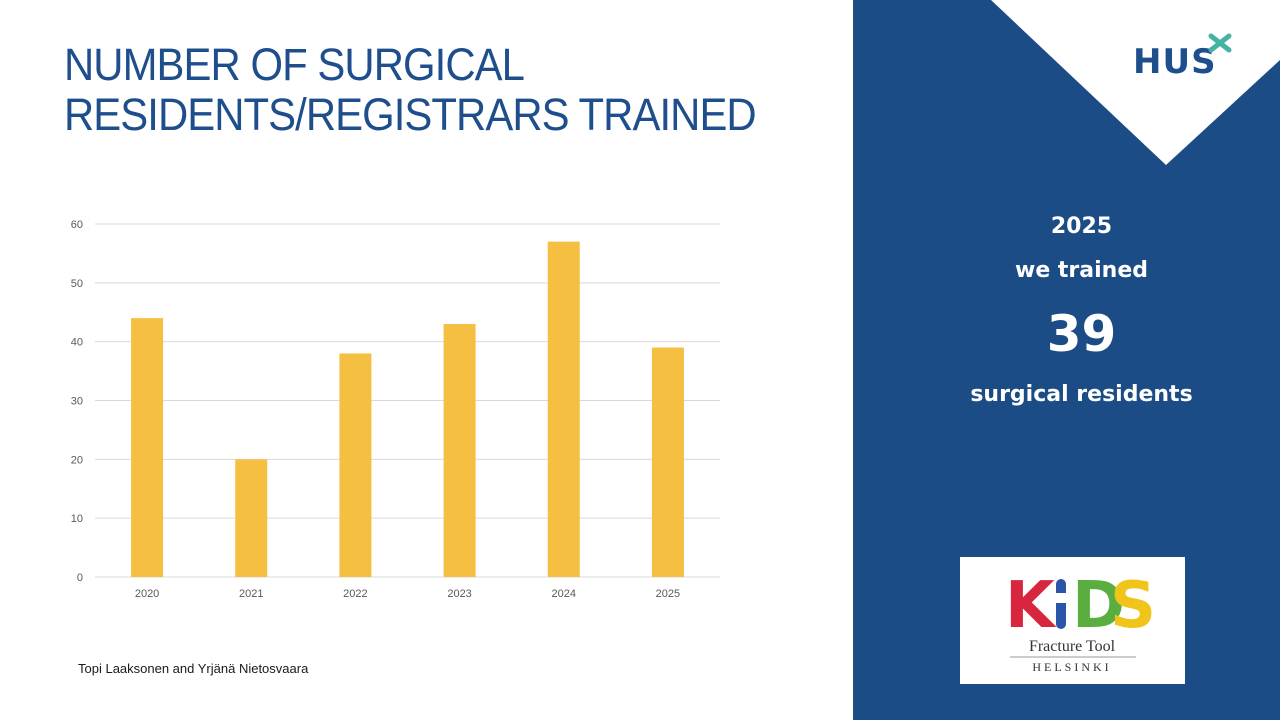  Describe the element at coordinates (1081, 394) in the screenshot. I see `stat-line-surgical-residents: surgical residents` at that location.